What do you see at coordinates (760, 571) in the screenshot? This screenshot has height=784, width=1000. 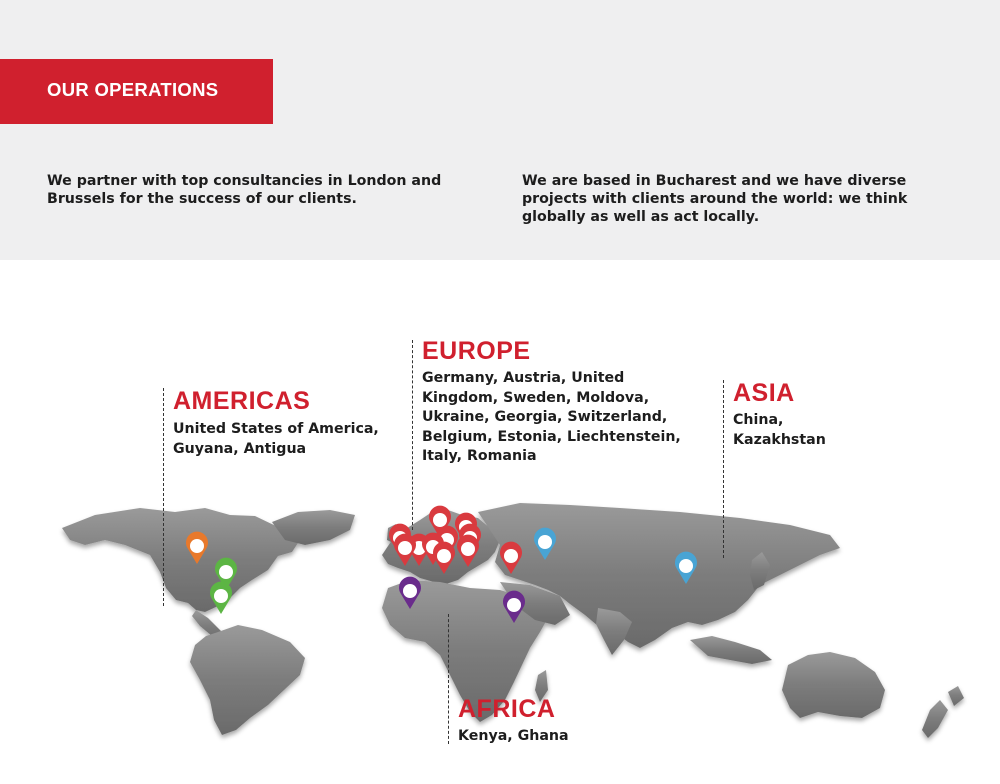 I see `japan-shape` at bounding box center [760, 571].